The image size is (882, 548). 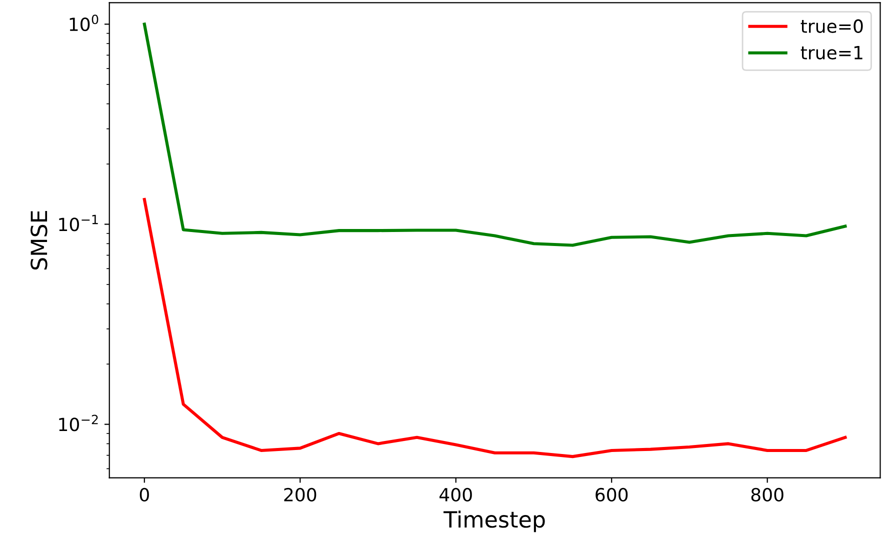 I want to click on x-tick-label: 800, so click(x=767, y=495).